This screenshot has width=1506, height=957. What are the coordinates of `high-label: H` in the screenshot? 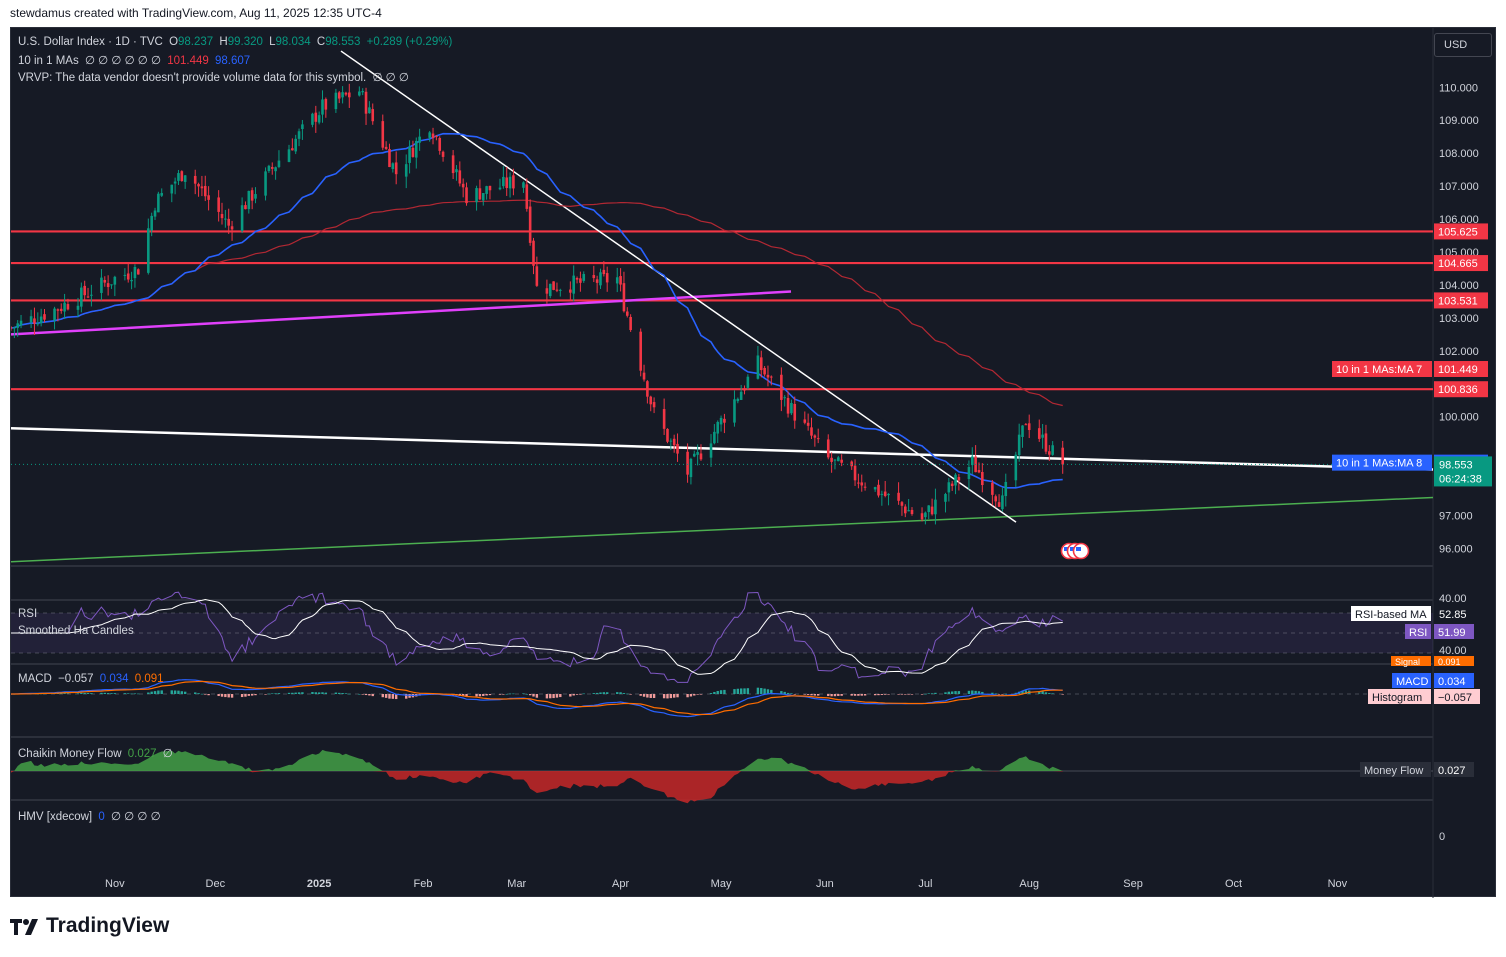 It's located at (223, 42).